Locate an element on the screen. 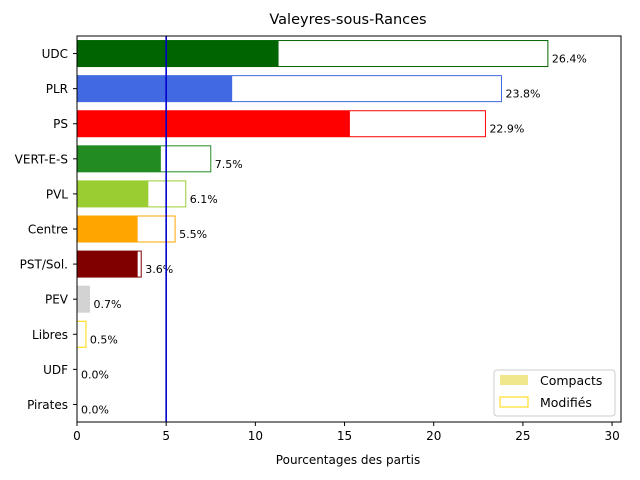  value-label-udc: 26.4% is located at coordinates (569, 59).